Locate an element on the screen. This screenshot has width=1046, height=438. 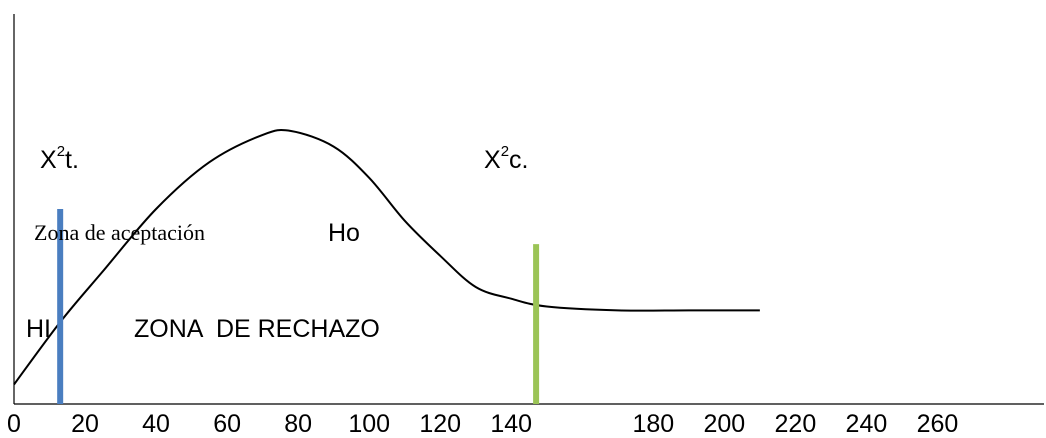
x-tick-labels: 0 20 40 60 80 100 120 140 180 200 220 240 260 is located at coordinates (482, 424).